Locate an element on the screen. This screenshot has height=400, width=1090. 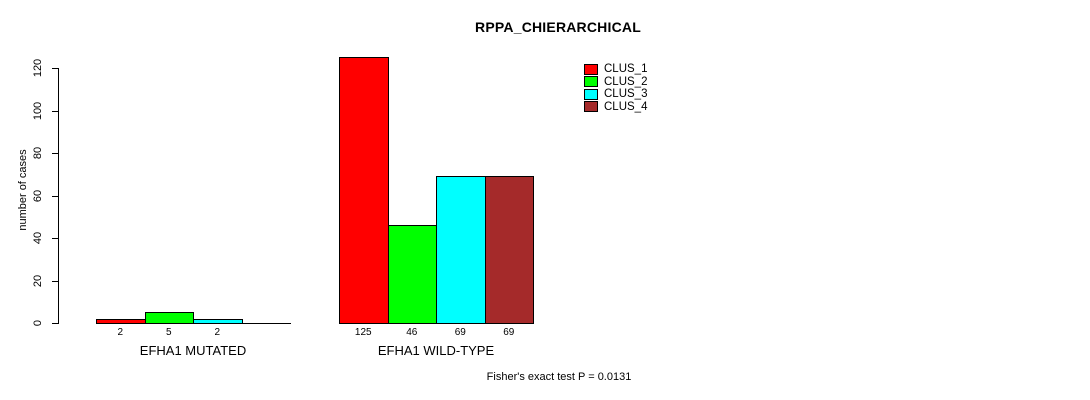
y-tick-label: 80 is located at coordinates (38, 153).